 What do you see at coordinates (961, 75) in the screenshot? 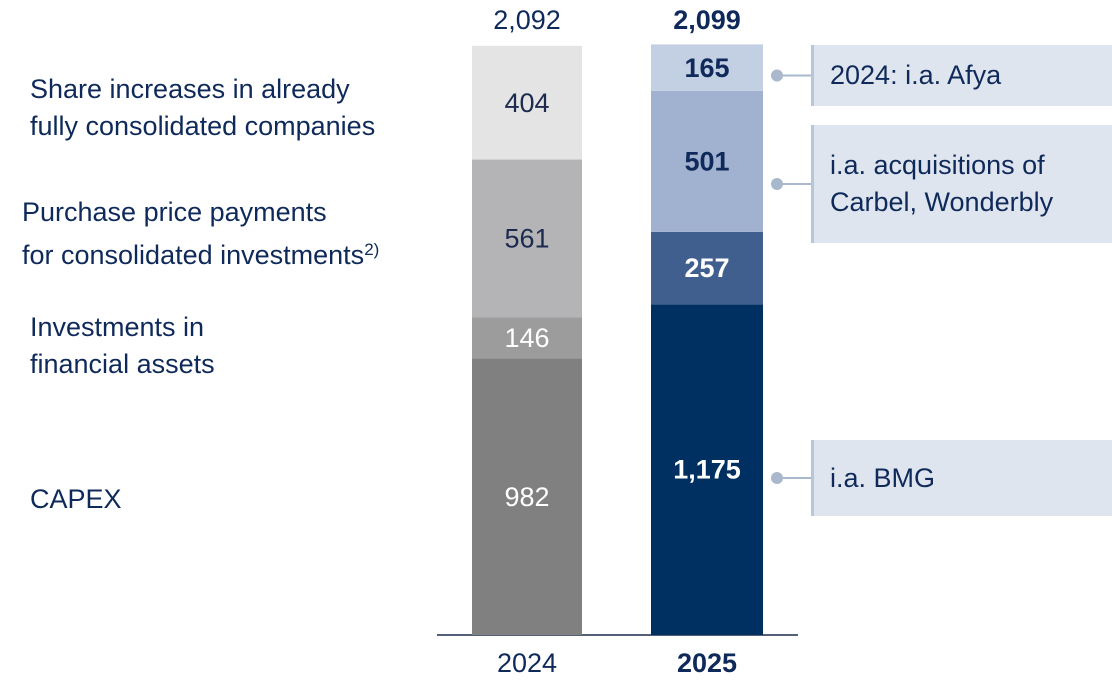
I see `annotation: 2024: i.a. Afya` at bounding box center [961, 75].